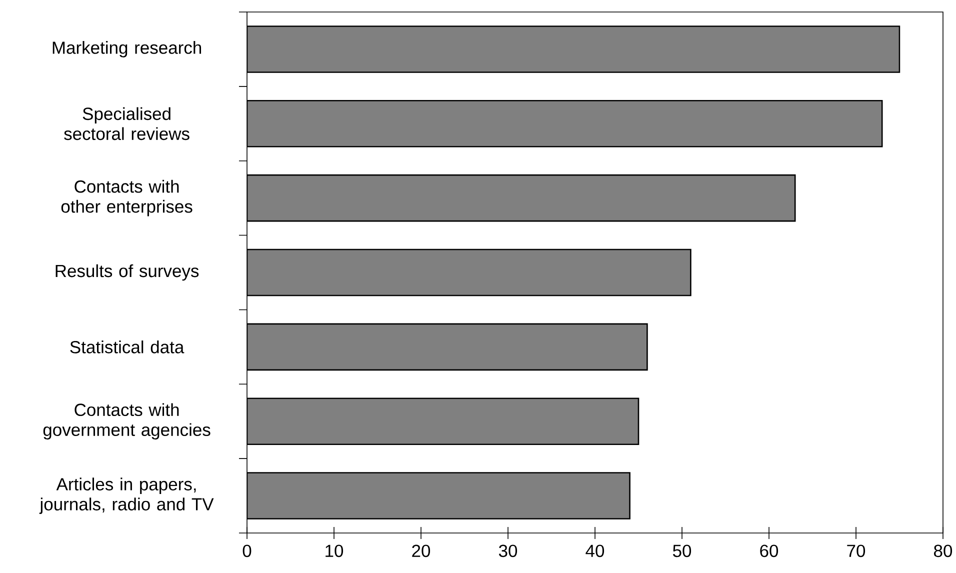 Image resolution: width=956 pixels, height=573 pixels. What do you see at coordinates (127, 123) in the screenshot?
I see `y-tick-label: Specialised sectoral reviews` at bounding box center [127, 123].